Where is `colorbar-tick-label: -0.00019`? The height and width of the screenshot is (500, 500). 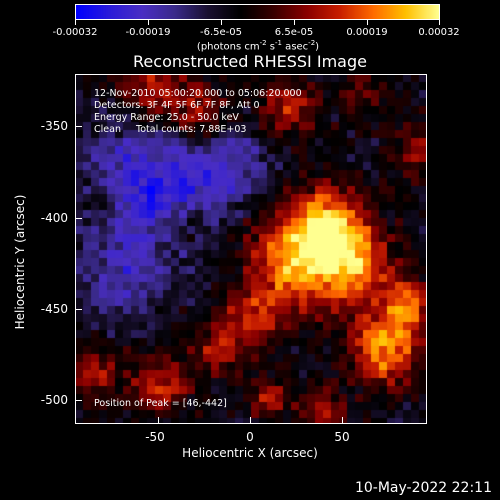
colorbar-tick-label: -0.00019 is located at coordinates (148, 32).